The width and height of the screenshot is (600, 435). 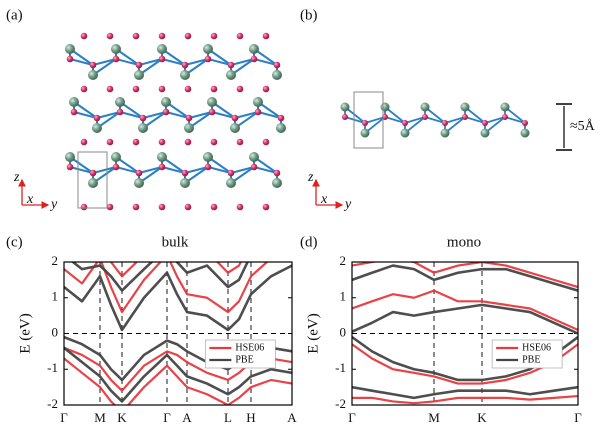 What do you see at coordinates (482, 417) in the screenshot?
I see `x-tick-label: K` at bounding box center [482, 417].